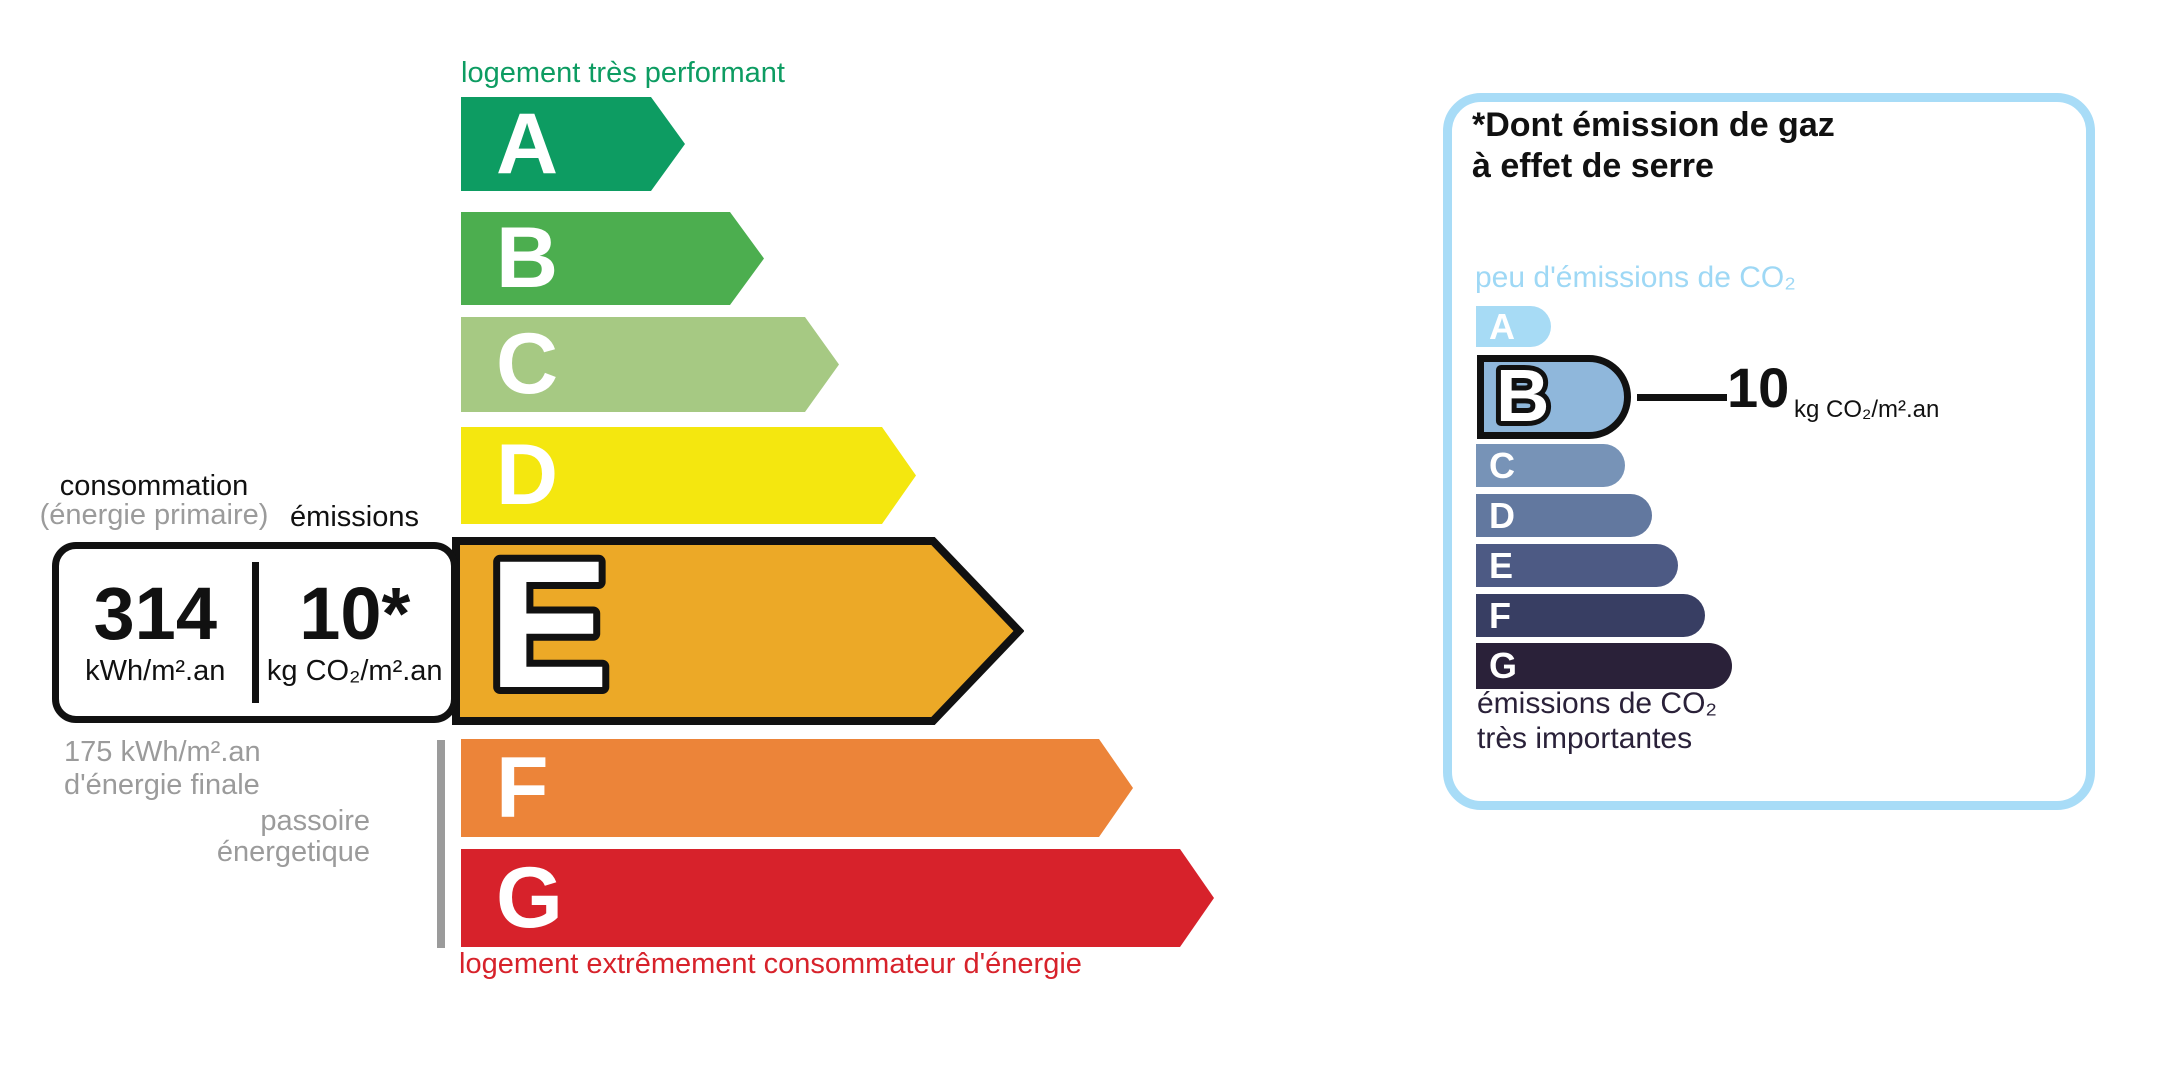 The height and width of the screenshot is (1079, 2170). Describe the element at coordinates (354, 671) in the screenshot. I see `emissions-unit: kg CO₂/m².an` at that location.